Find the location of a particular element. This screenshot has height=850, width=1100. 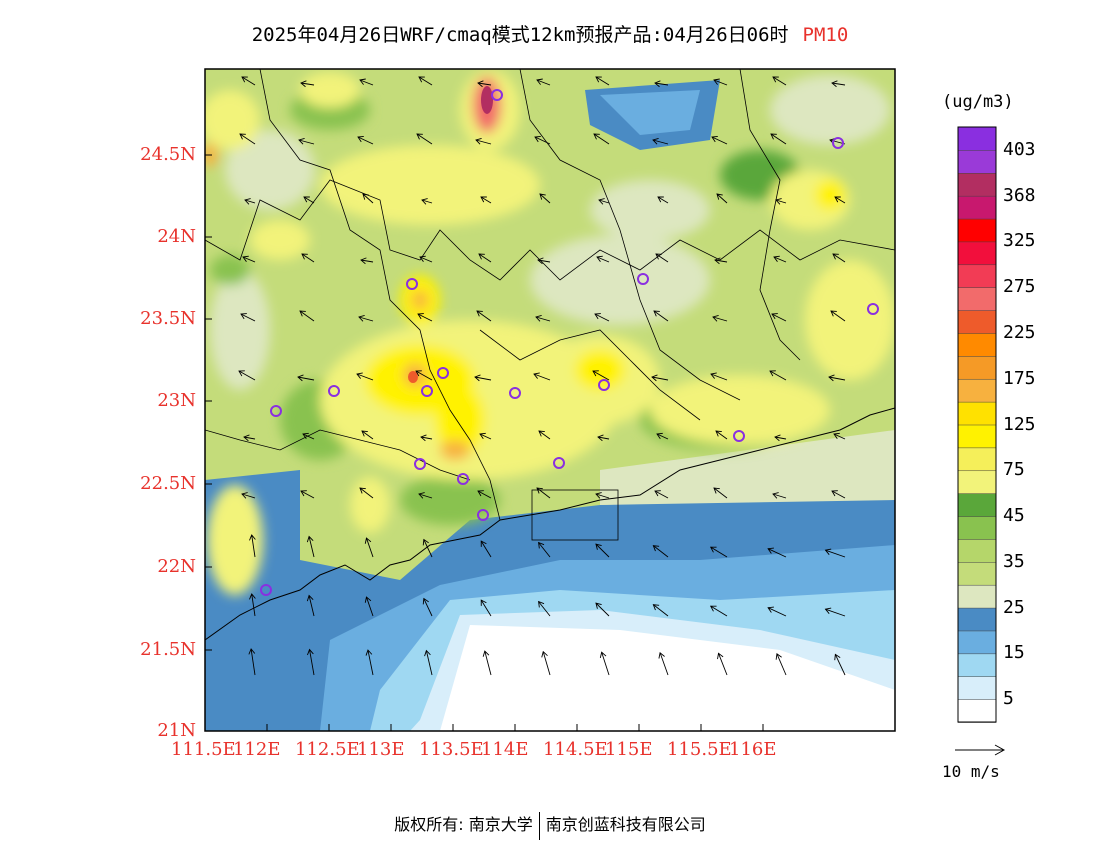

coastal-band is located at coordinates (747, 467).